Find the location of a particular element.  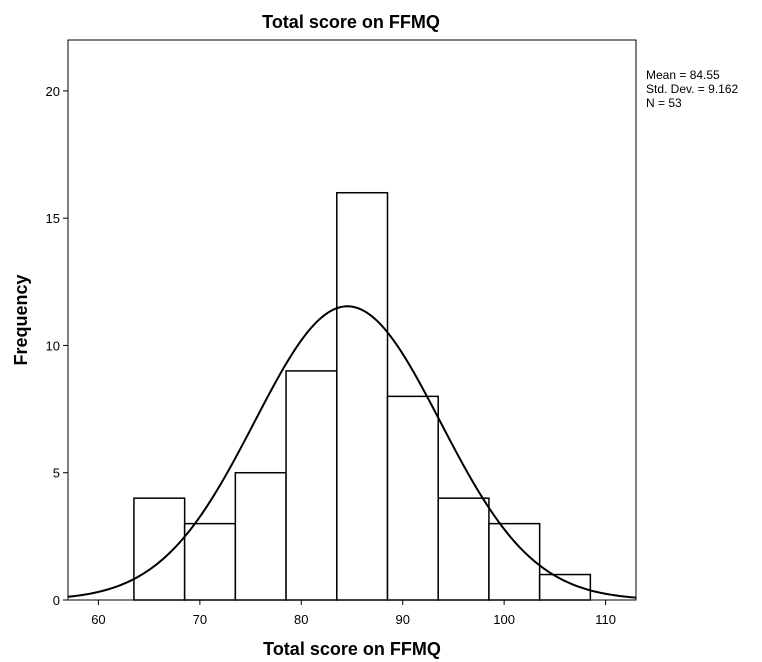

x-tick-label: 70 is located at coordinates (200, 619).